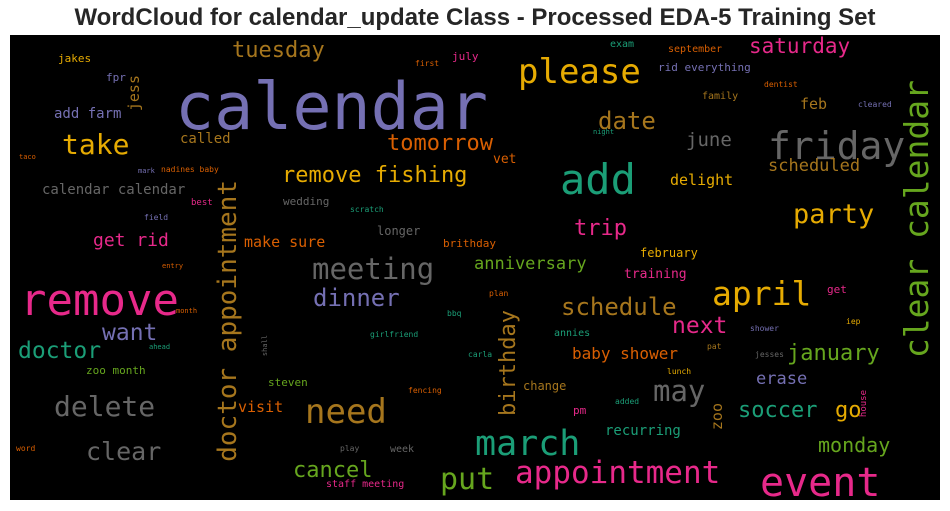 The height and width of the screenshot is (511, 950). What do you see at coordinates (854, 445) in the screenshot?
I see `word-monday: monday` at bounding box center [854, 445].